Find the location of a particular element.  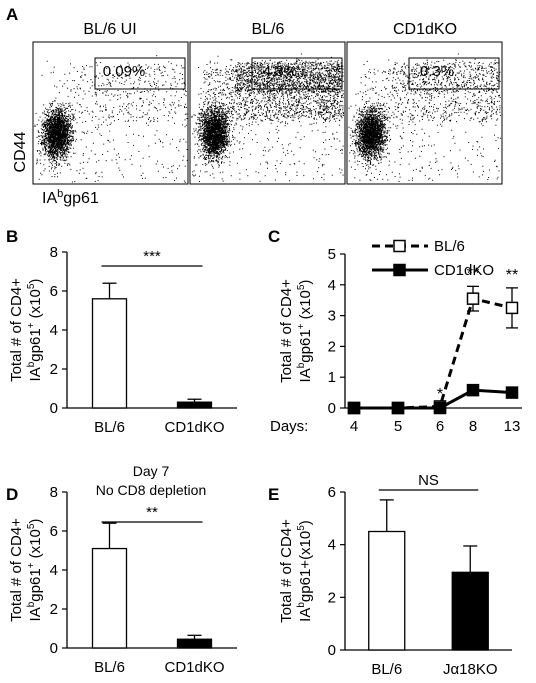

x-tick-label: Jα18KO is located at coordinates (470, 669).